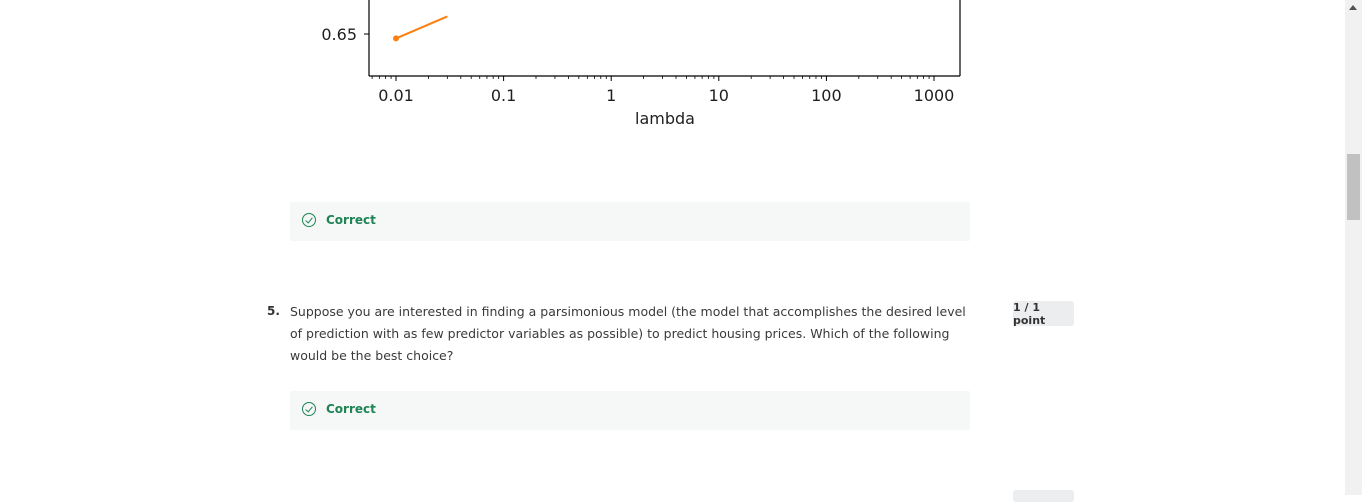 The width and height of the screenshot is (1362, 502). Describe the element at coordinates (273, 311) in the screenshot. I see `question-number: 5.` at that location.